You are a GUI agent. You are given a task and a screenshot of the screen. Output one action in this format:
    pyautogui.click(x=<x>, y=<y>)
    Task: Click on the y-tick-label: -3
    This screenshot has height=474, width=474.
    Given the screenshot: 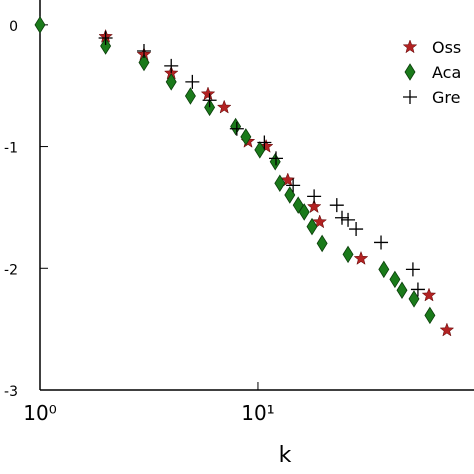 What is the action you would take?
    pyautogui.click(x=11, y=392)
    